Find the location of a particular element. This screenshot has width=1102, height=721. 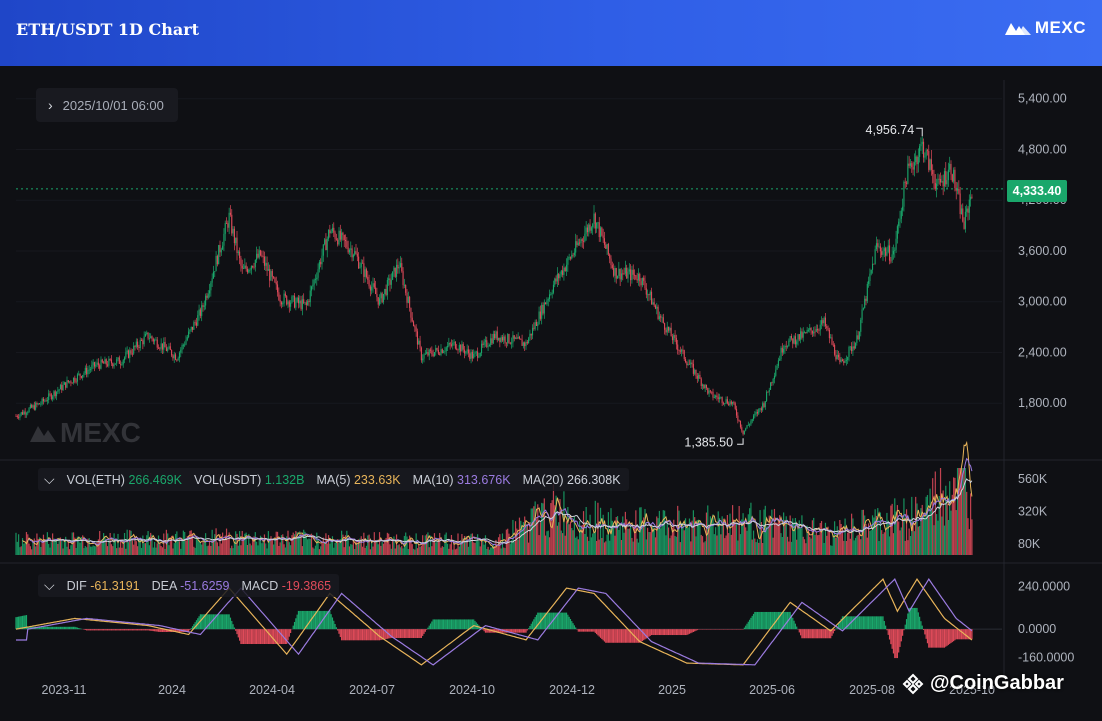

date-selector: › 2025/10/01 06:00 is located at coordinates (107, 105).